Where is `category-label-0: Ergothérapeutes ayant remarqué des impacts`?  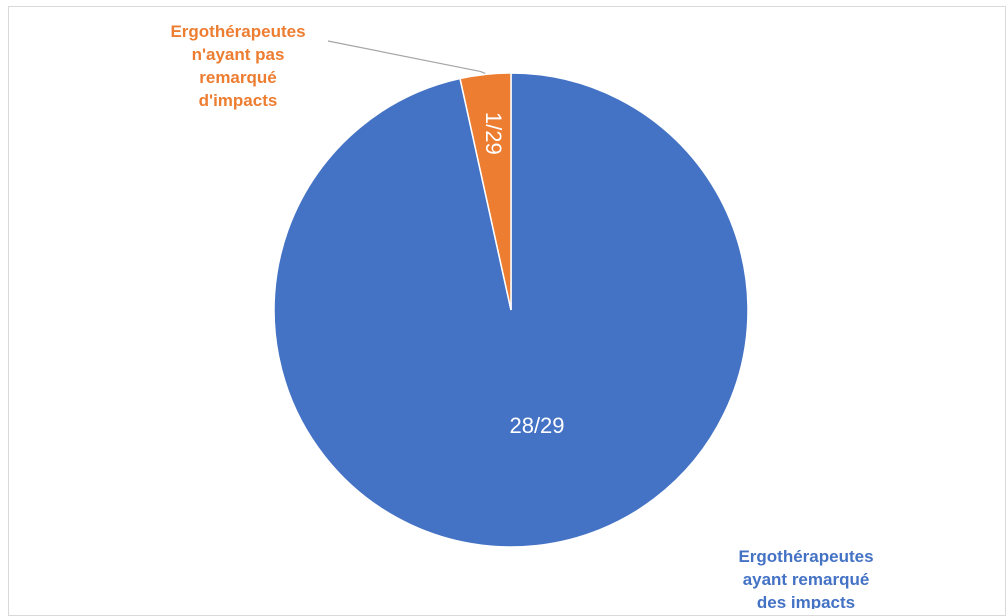 category-label-0: Ergothérapeutes ayant remarqué des impacts is located at coordinates (805, 578).